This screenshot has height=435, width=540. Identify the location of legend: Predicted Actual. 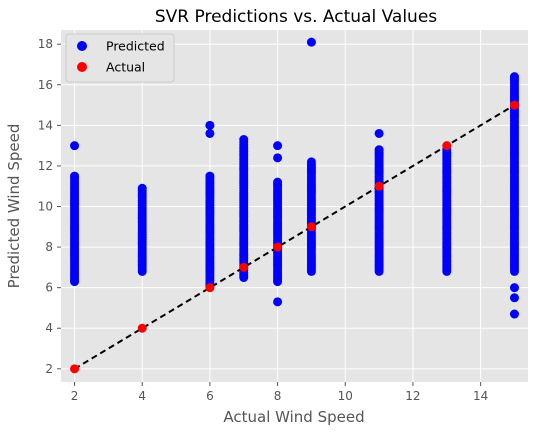
(120, 58).